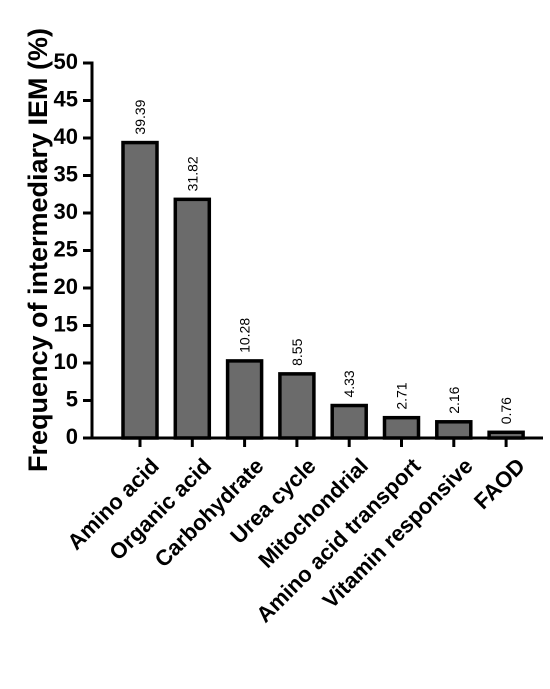  What do you see at coordinates (38, 250) in the screenshot?
I see `y-axis-title: Frequency of intermediary IEM (%)` at bounding box center [38, 250].